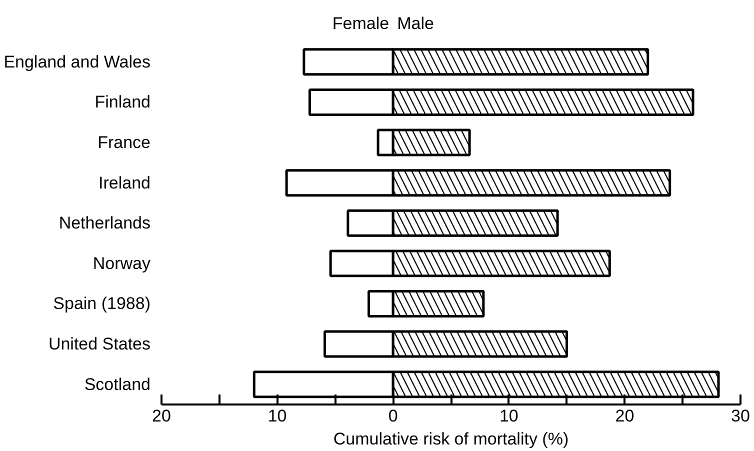 The width and height of the screenshot is (754, 451). I want to click on y-tick-label: France, so click(124, 142).